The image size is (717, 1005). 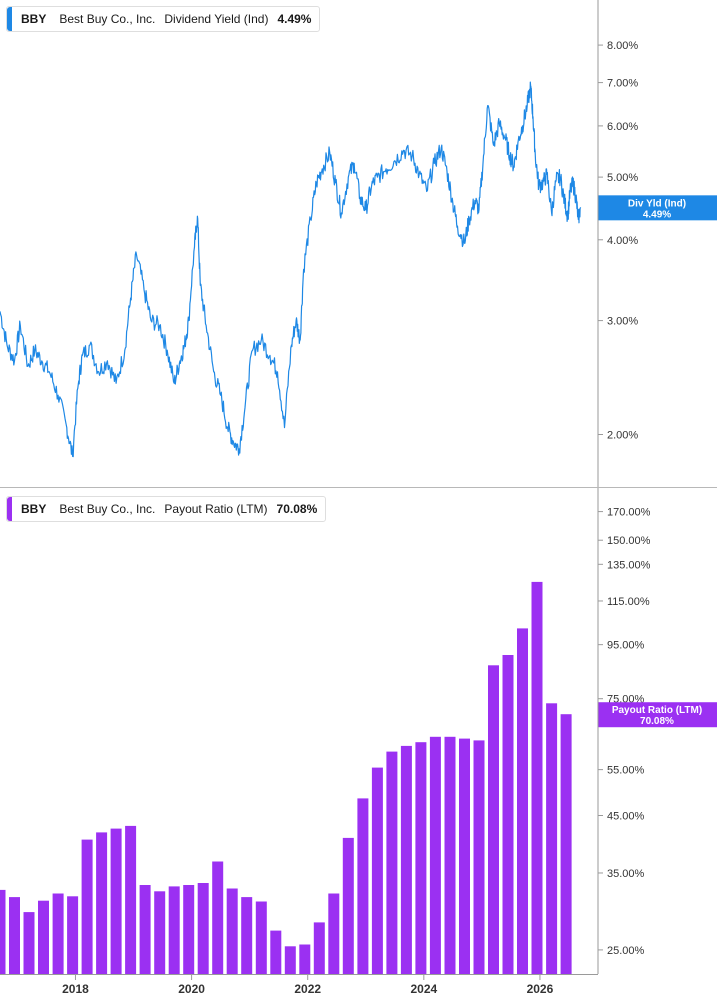 I want to click on x-tick-label: 2024, so click(x=423, y=989).